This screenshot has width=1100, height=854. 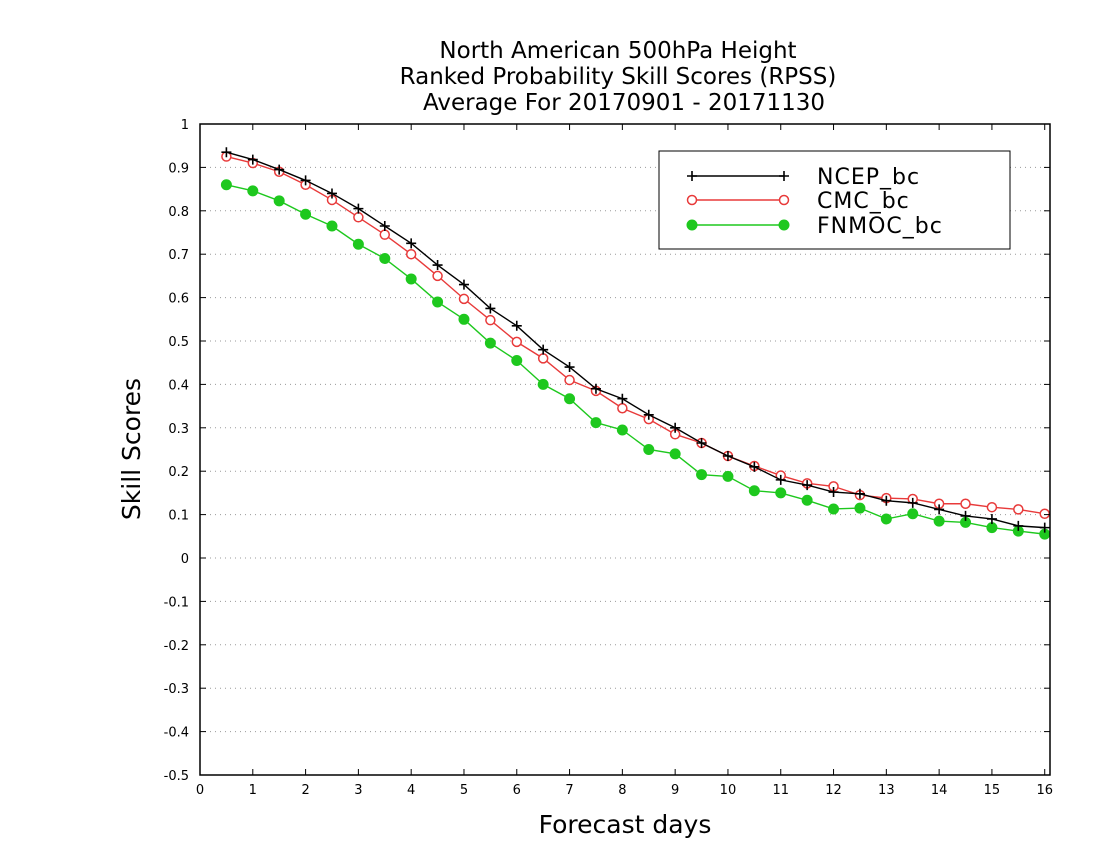 What do you see at coordinates (178, 472) in the screenshot?
I see `y-tick-label: 0.2` at bounding box center [178, 472].